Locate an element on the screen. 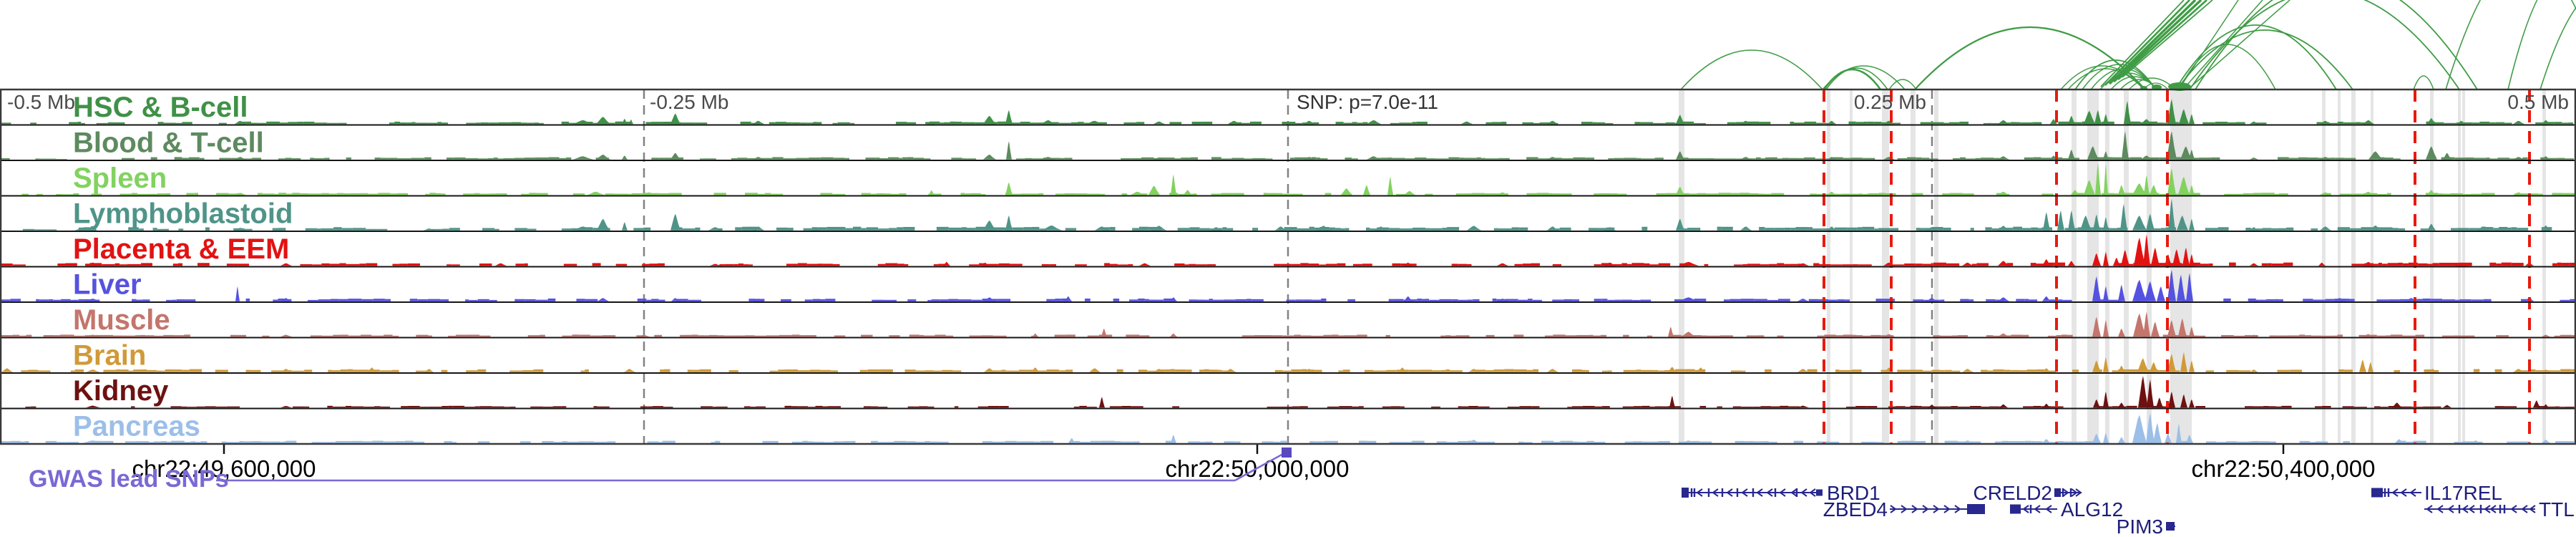  interaction-arc is located at coordinates (2106, 79).